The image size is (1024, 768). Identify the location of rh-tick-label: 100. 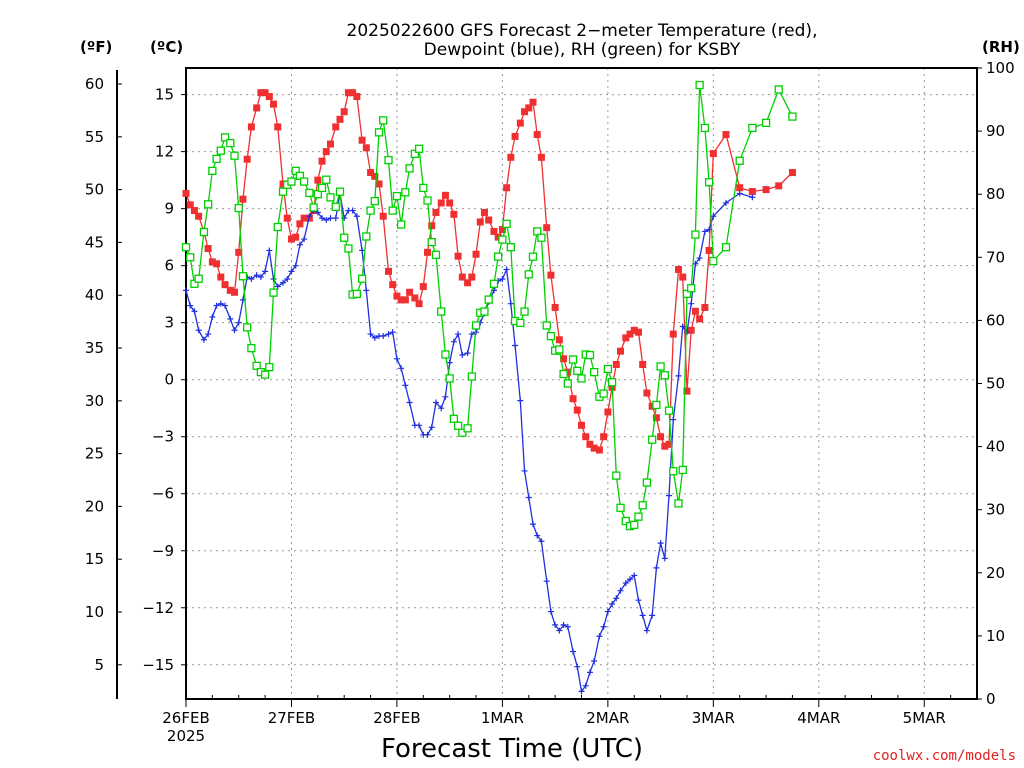
(1000, 68).